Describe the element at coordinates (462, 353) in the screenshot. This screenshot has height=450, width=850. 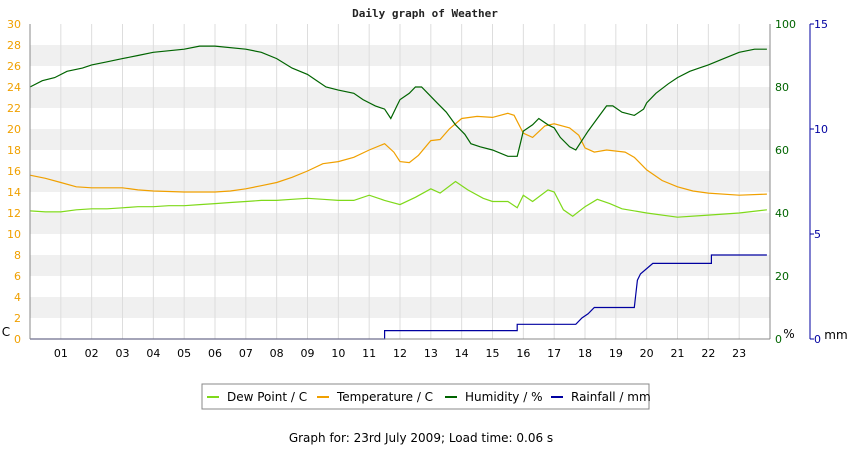
I see `x-tick-label: 14` at that location.